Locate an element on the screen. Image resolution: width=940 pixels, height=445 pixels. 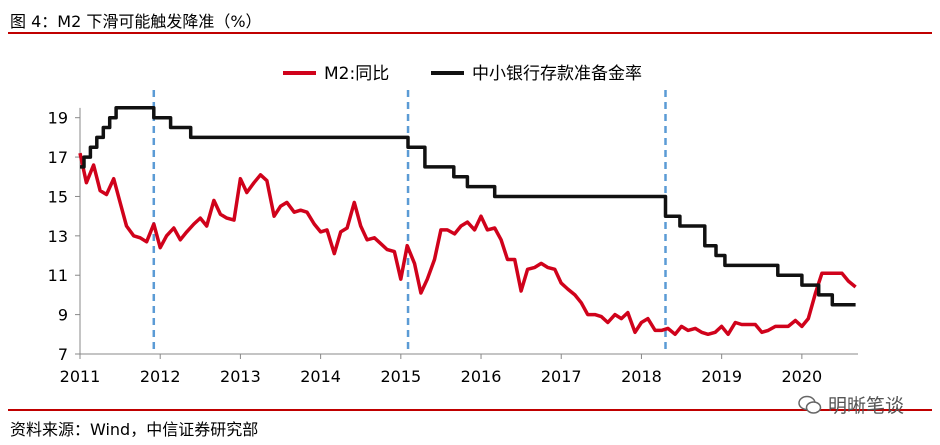
legend-m2-label: M2:同比 is located at coordinates (356, 74).